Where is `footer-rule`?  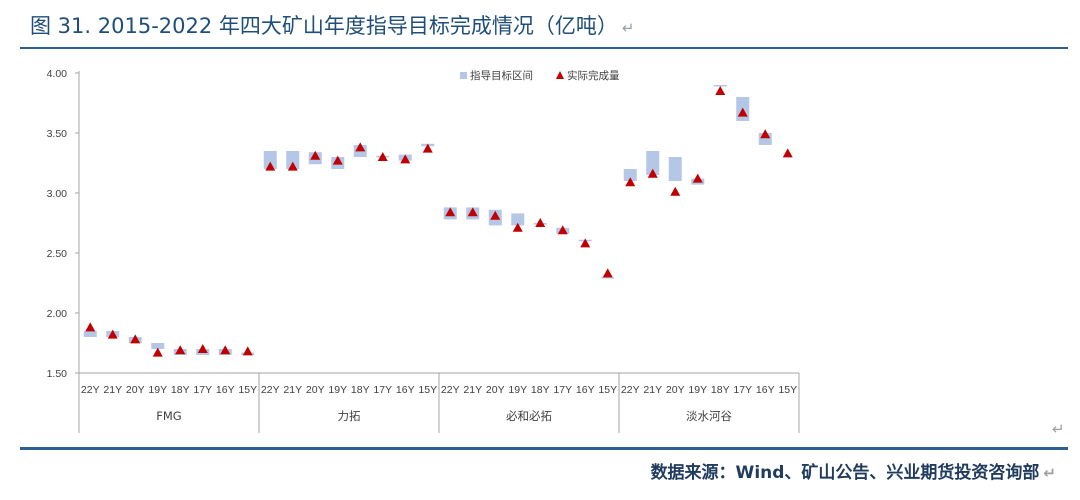 footer-rule is located at coordinates (544, 448).